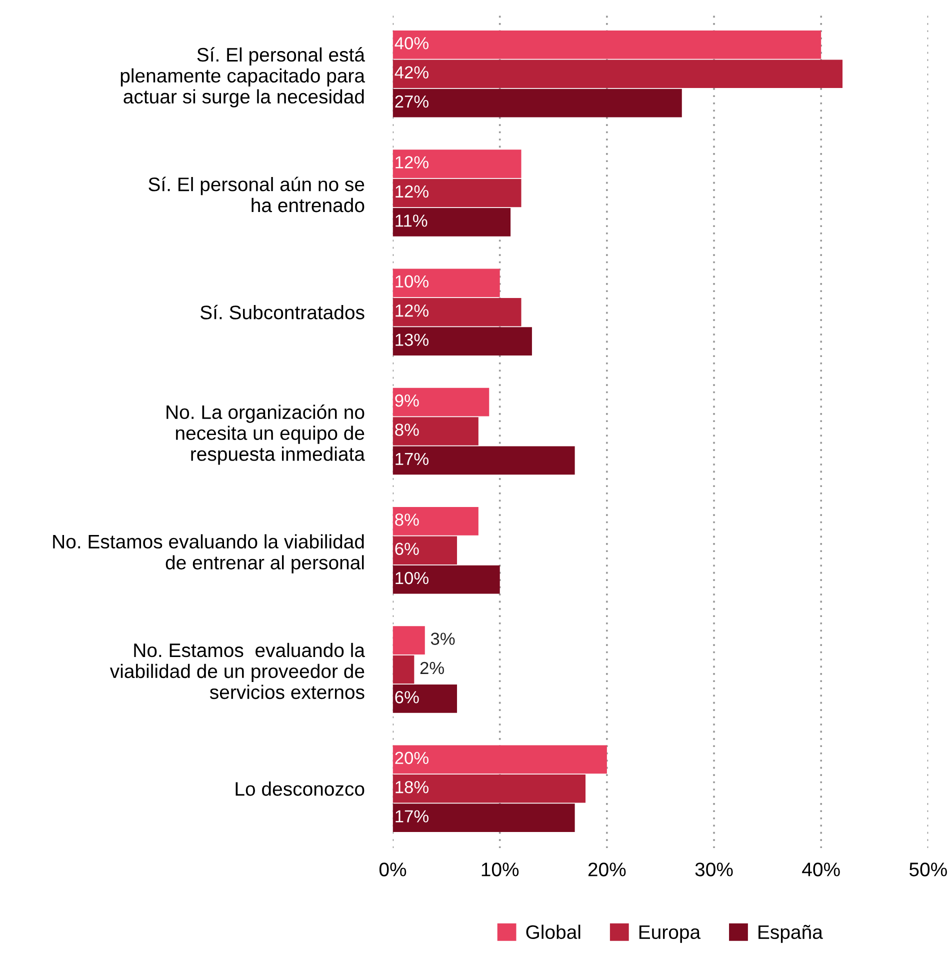 The height and width of the screenshot is (953, 951). I want to click on data-label: 2%, so click(432, 668).